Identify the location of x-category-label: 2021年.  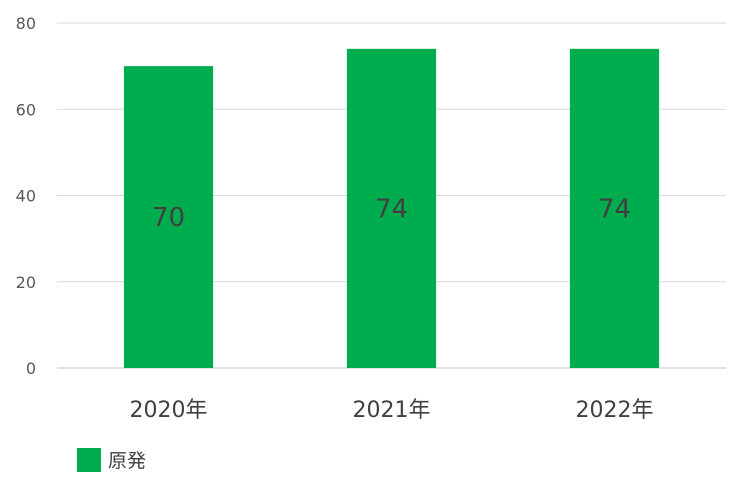
(392, 410).